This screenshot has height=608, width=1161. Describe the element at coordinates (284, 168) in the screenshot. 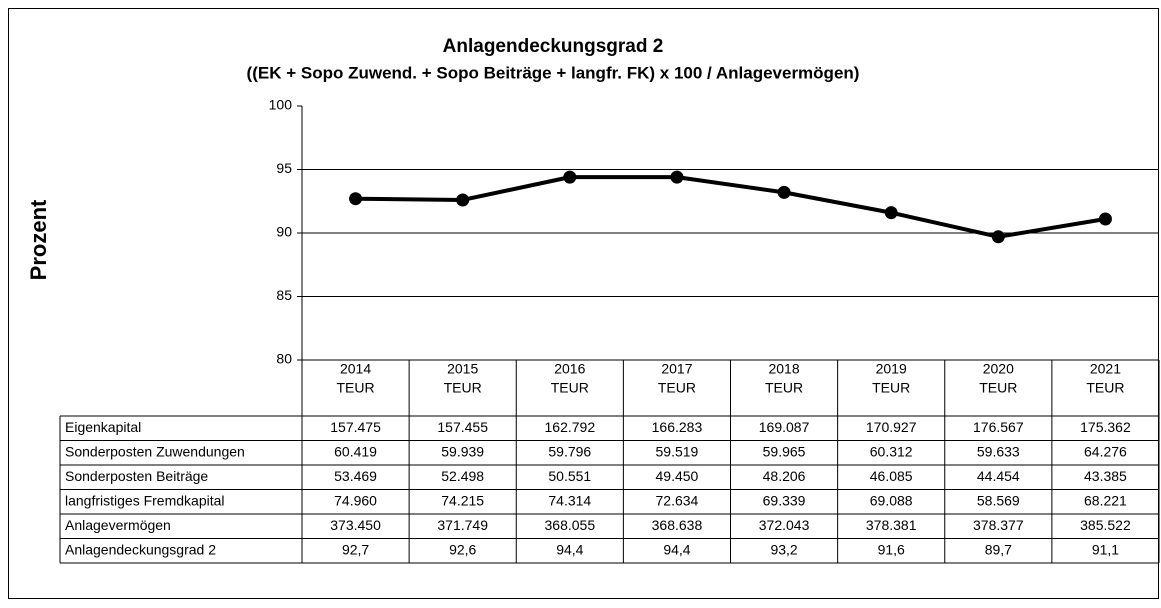

I see `y-tick-label: 95` at that location.